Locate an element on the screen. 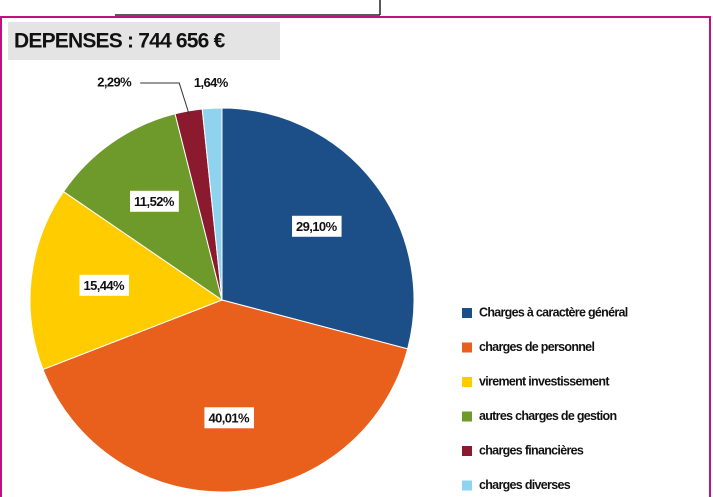 This screenshot has width=713, height=497. value-label: 1,64% is located at coordinates (211, 82).